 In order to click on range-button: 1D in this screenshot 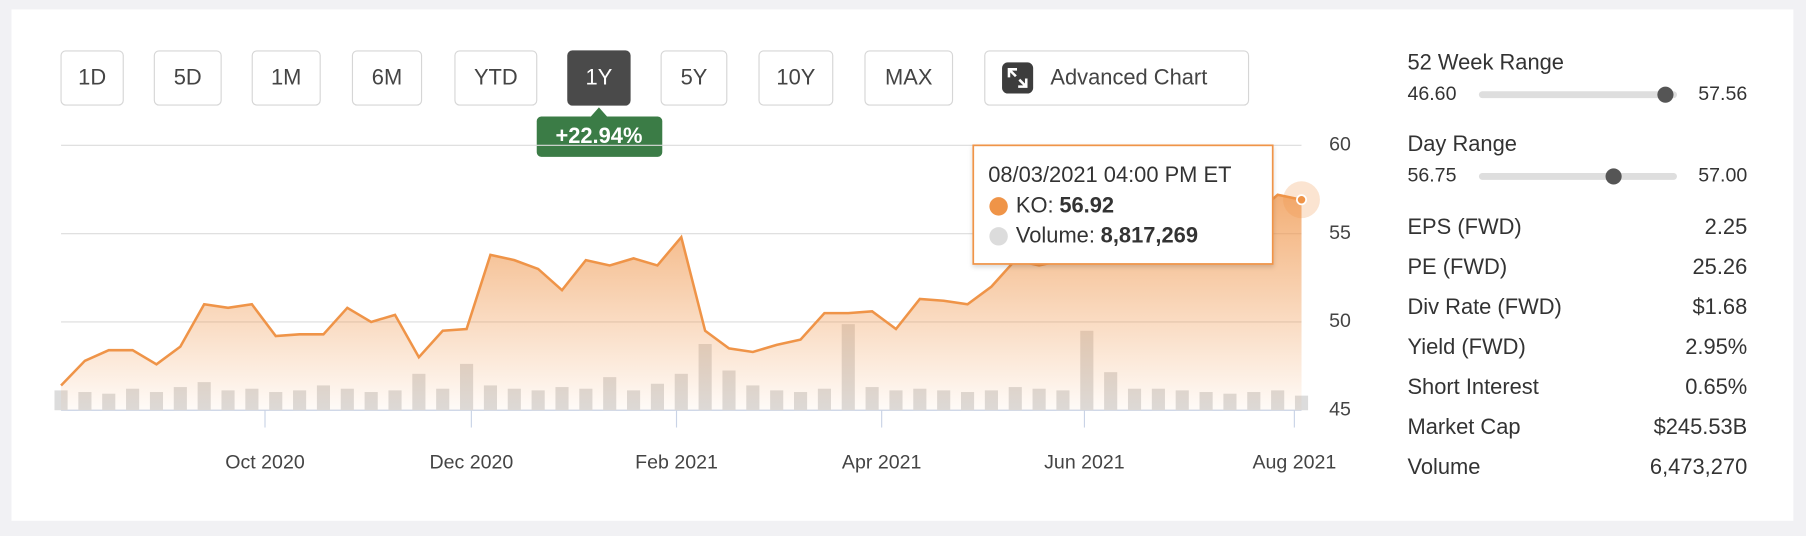, I will do `click(92, 78)`.